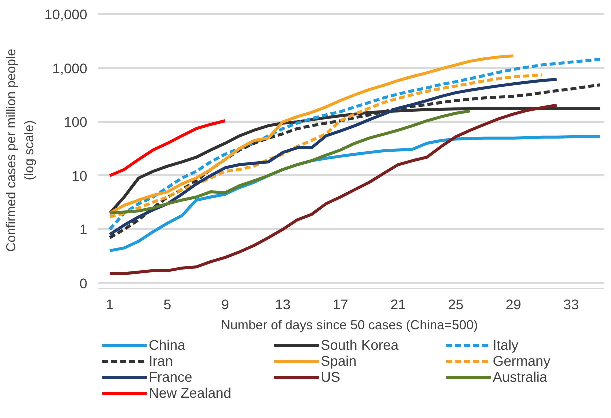  I want to click on x-tick-label: 5, so click(168, 304).